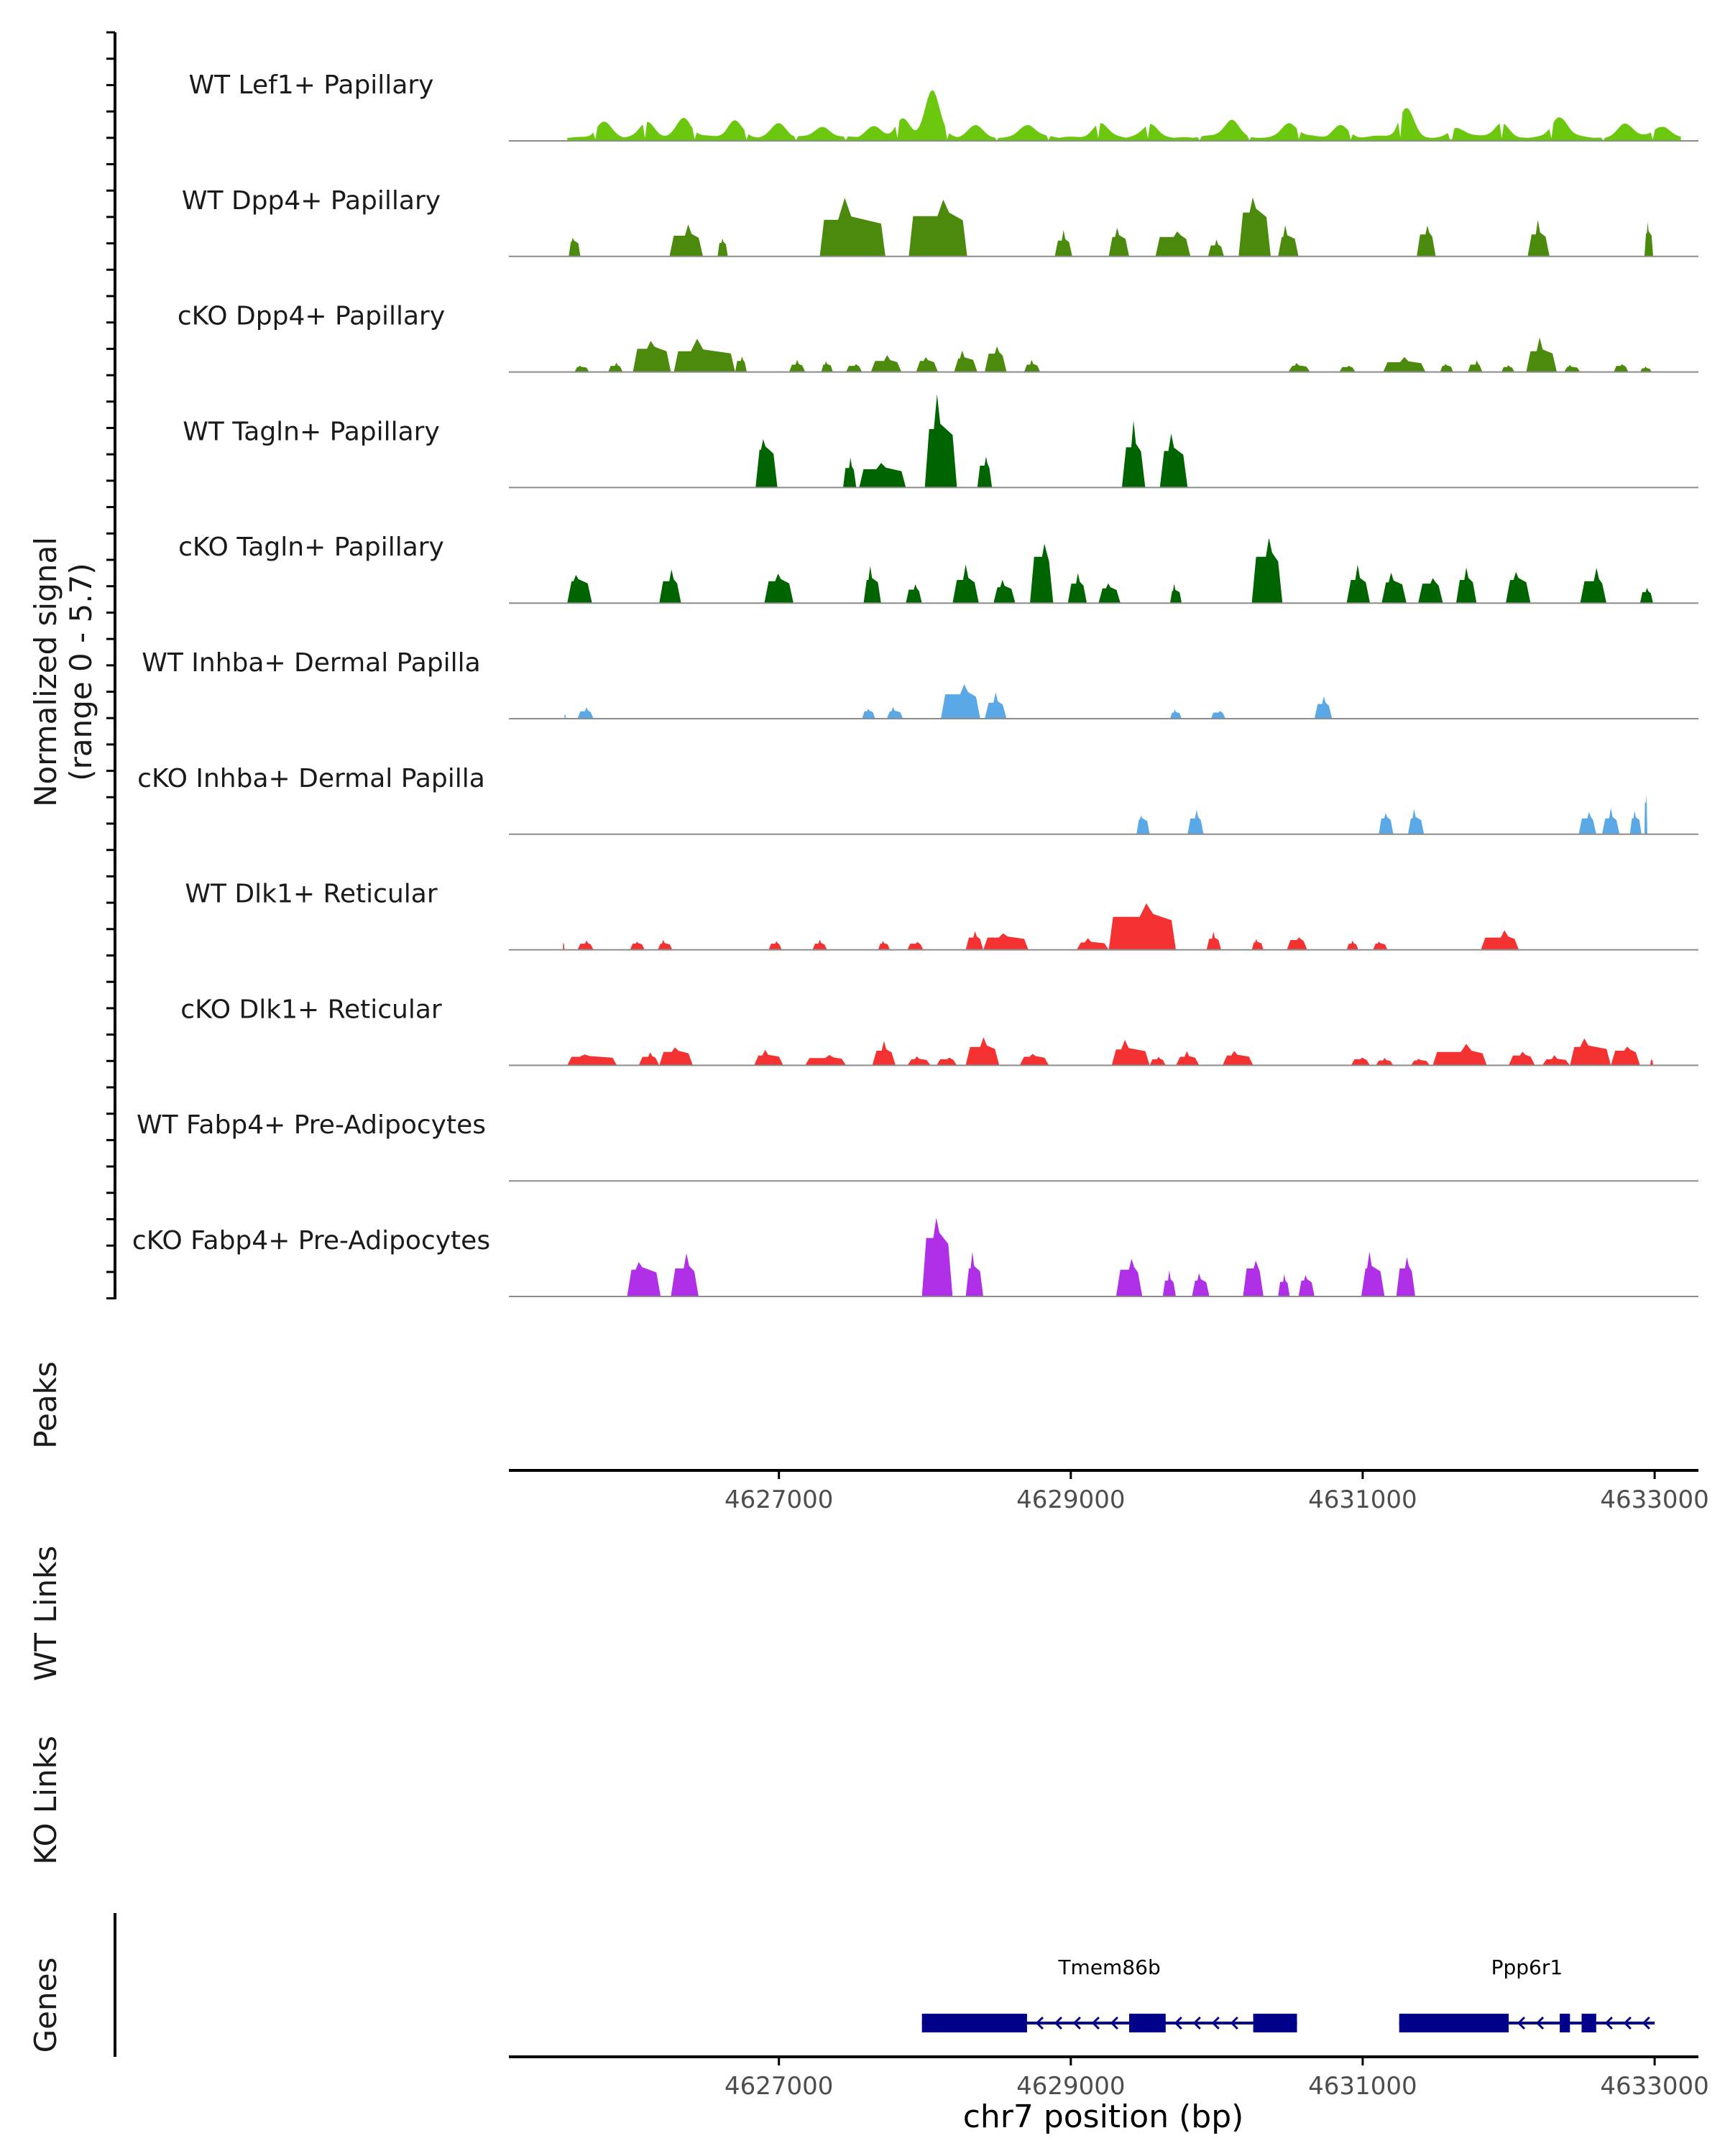 The height and width of the screenshot is (2156, 1725). I want to click on track-label: cKO Inhba+ Dermal Papilla, so click(311, 778).